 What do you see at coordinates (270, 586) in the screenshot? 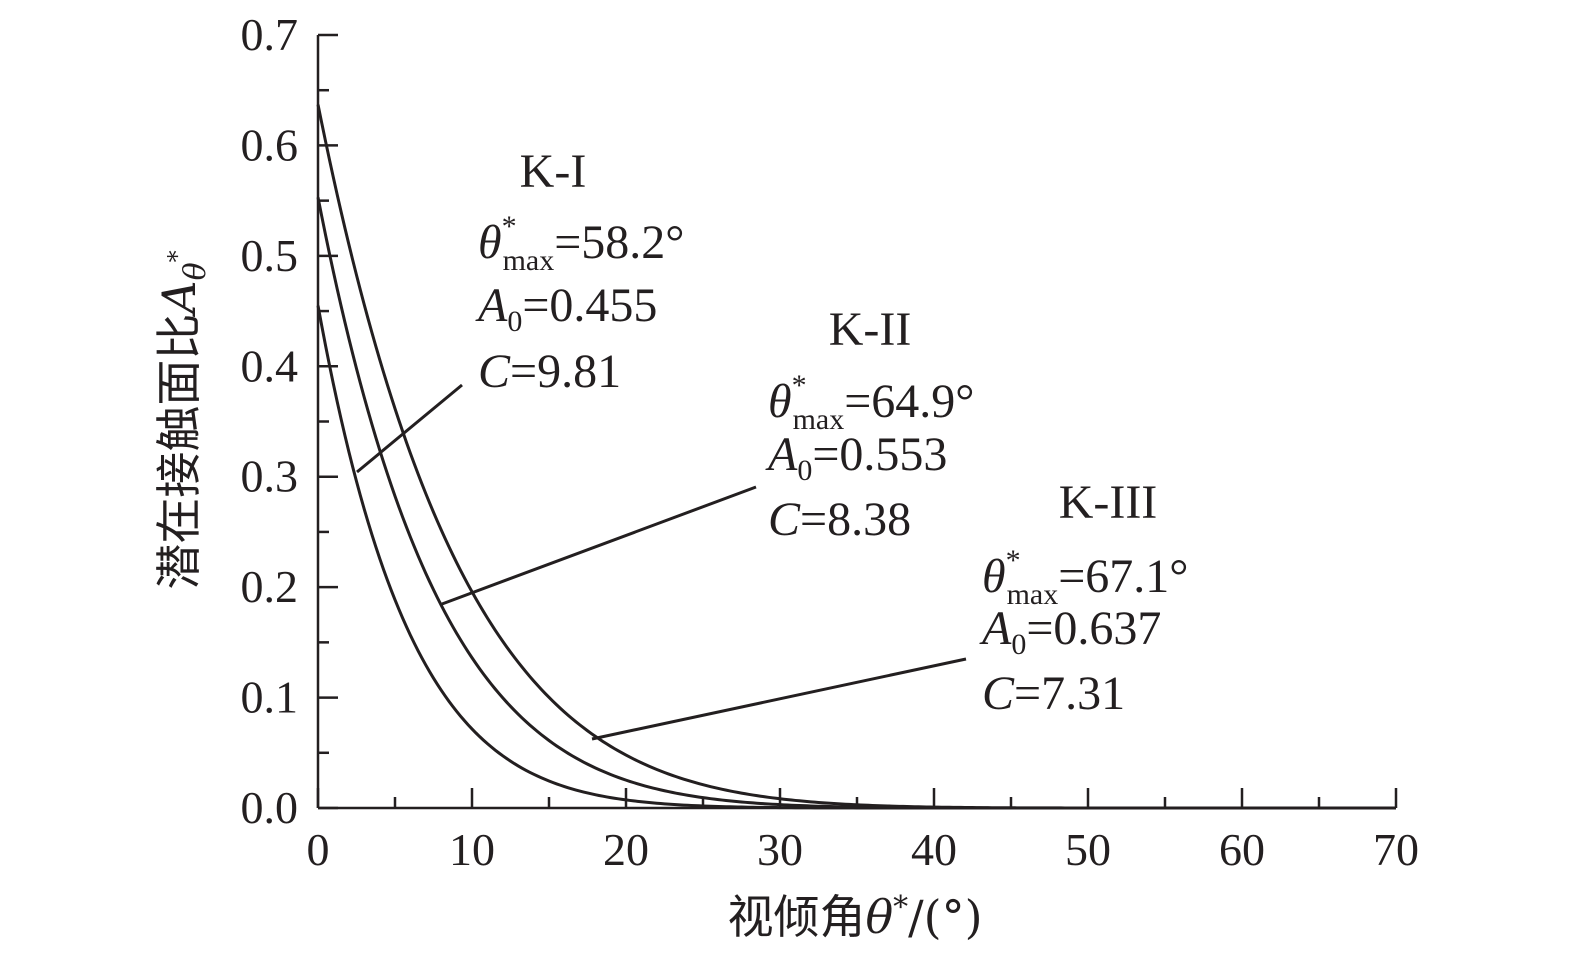
I see `y-tick-label: 0.2` at bounding box center [270, 586].